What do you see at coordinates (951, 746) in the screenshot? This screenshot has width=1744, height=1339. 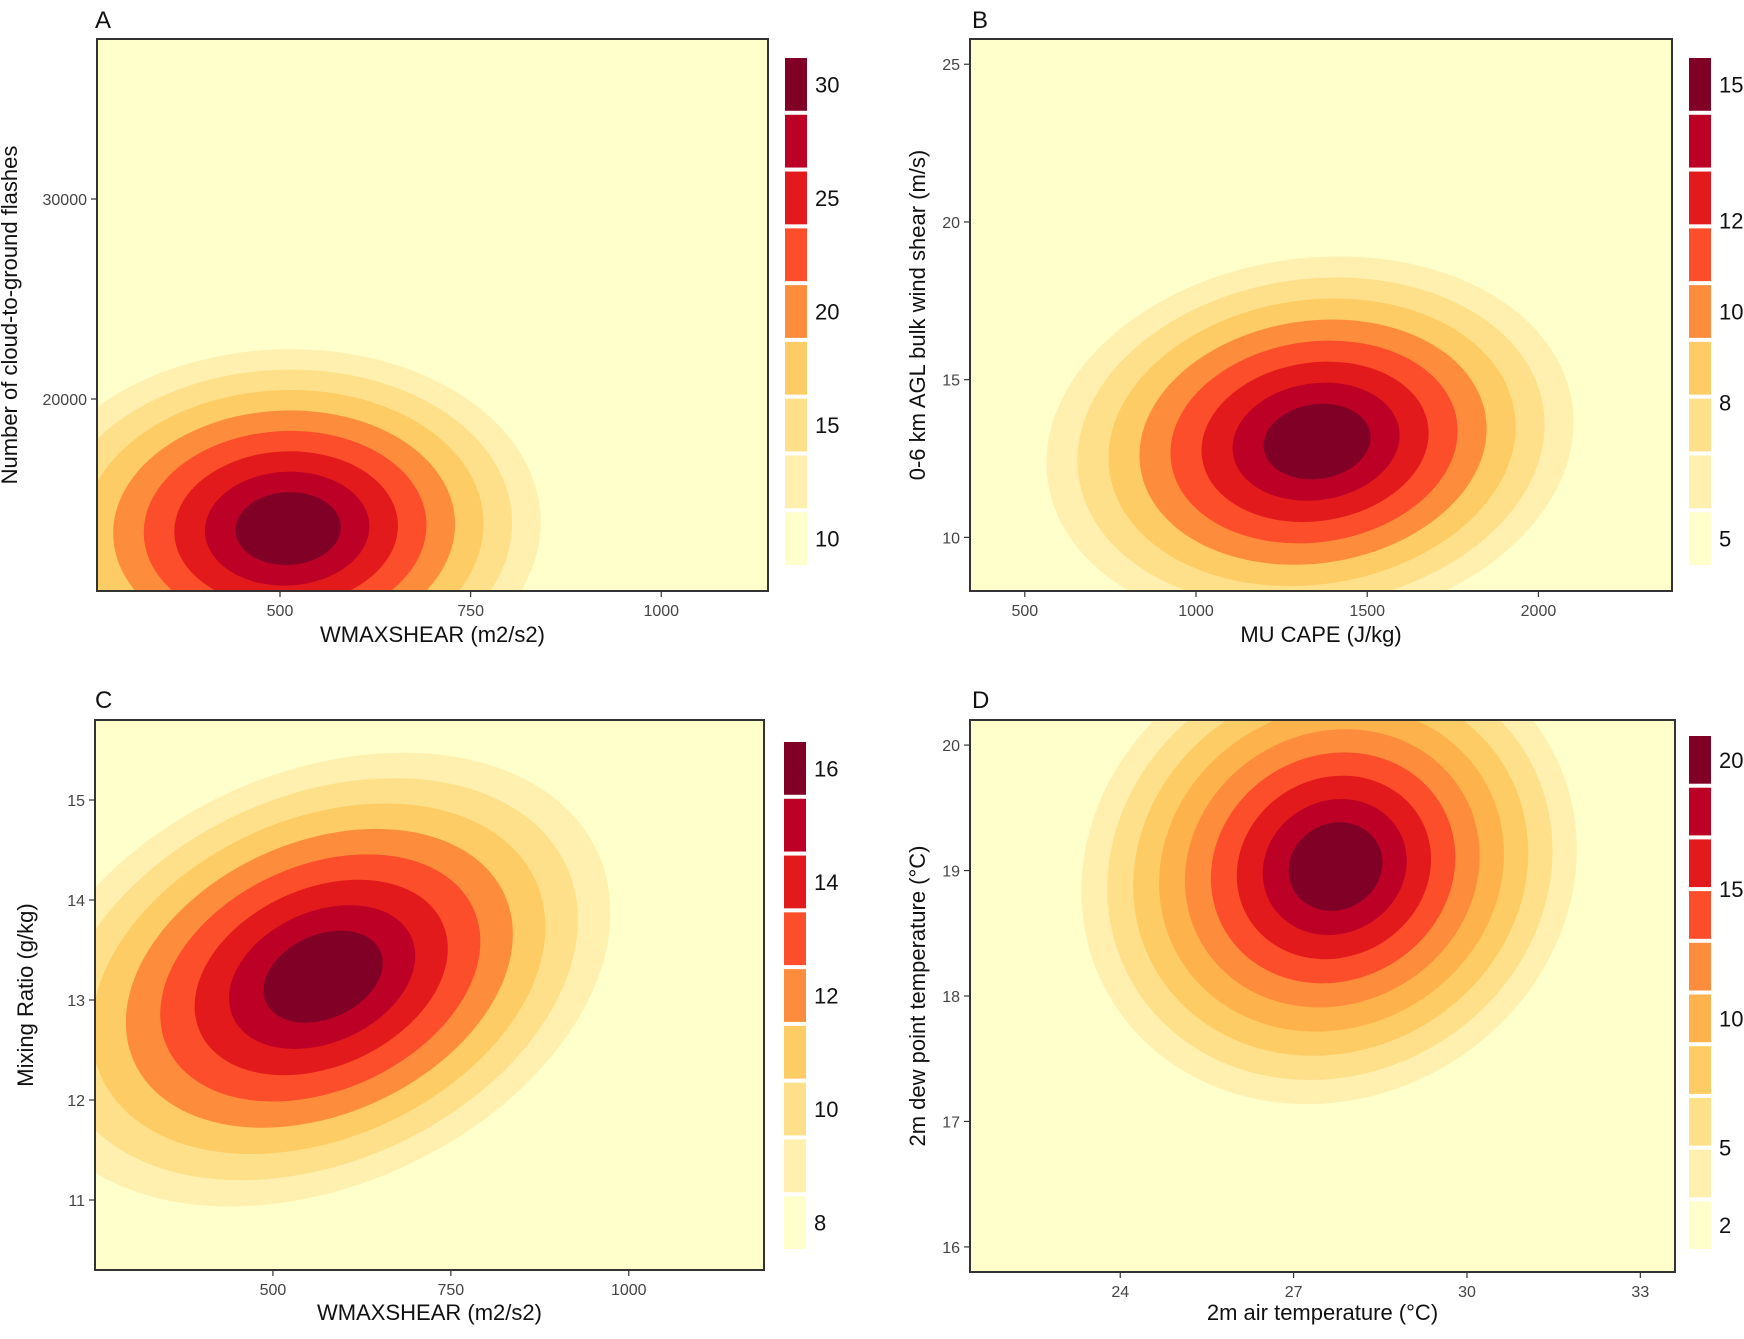 I see `y-tick-label: 20` at bounding box center [951, 746].